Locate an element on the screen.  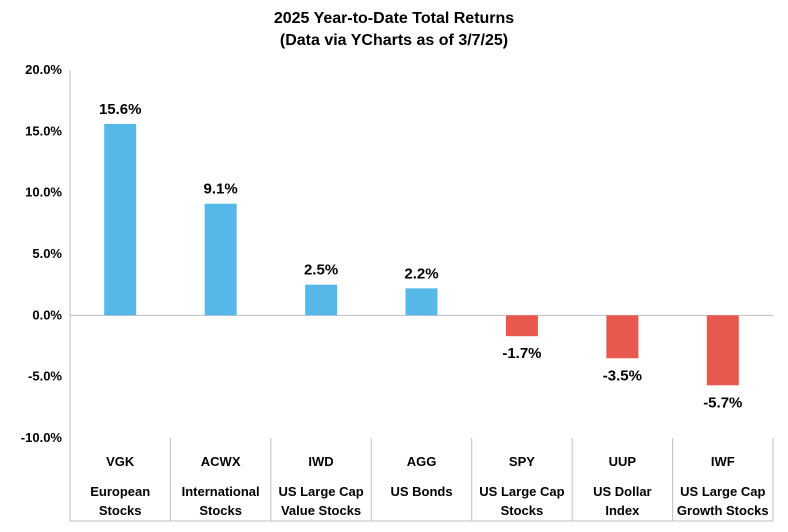
category-name-line1: International is located at coordinates (221, 491).